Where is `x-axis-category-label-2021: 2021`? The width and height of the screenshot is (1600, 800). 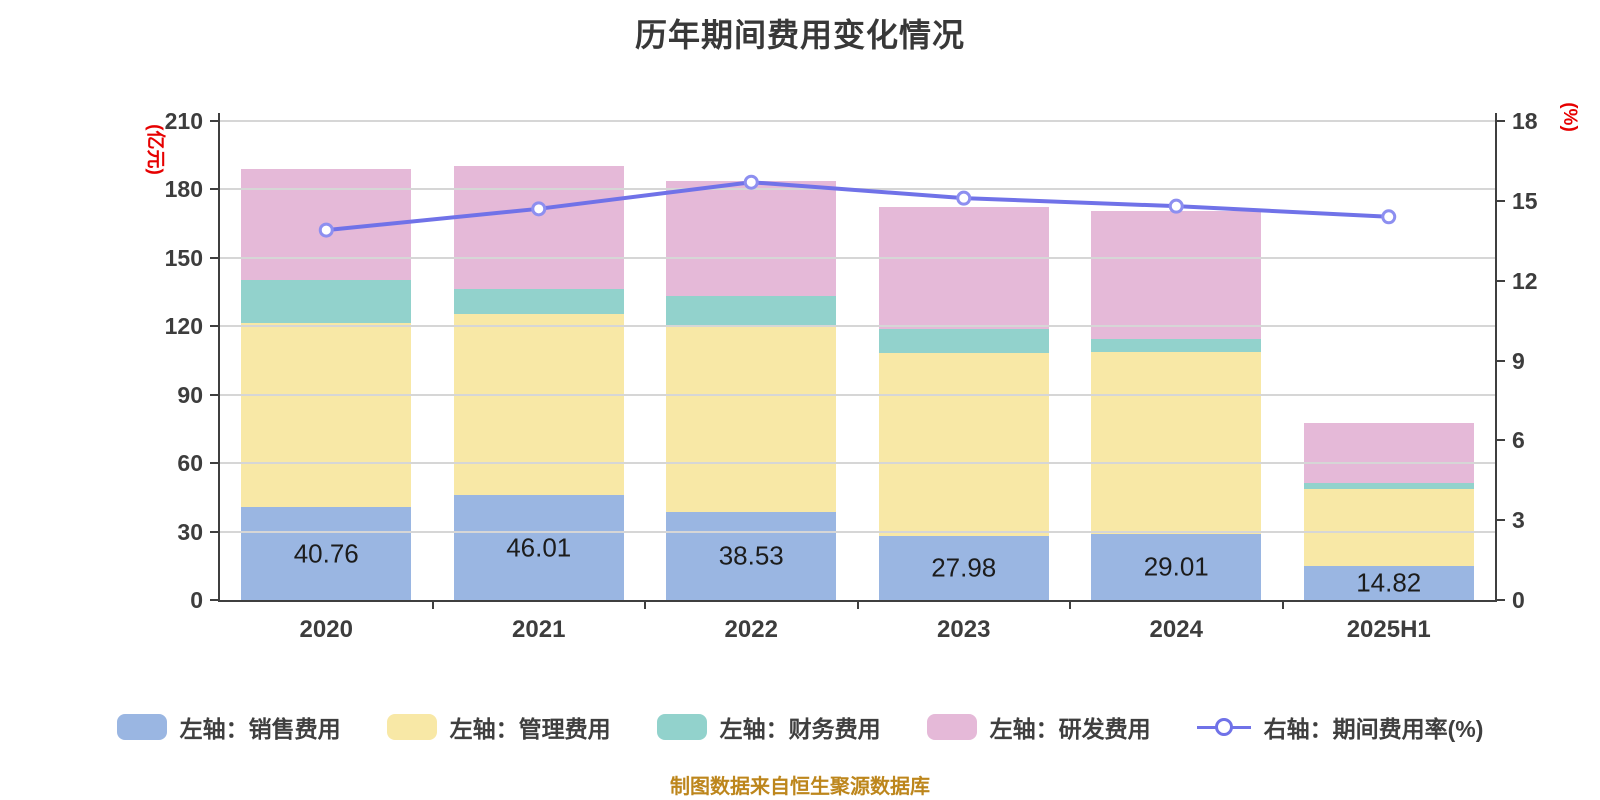 x-axis-category-label-2021: 2021 is located at coordinates (539, 629).